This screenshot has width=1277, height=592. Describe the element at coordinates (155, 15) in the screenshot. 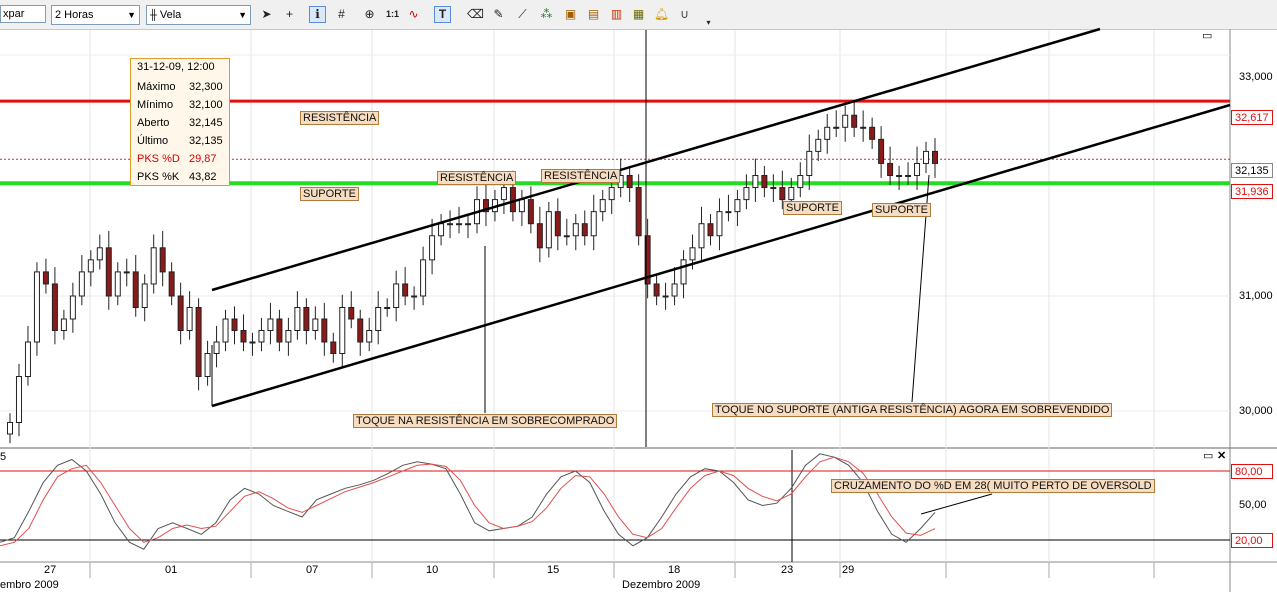

I see `candle-style-icon: ╫` at that location.